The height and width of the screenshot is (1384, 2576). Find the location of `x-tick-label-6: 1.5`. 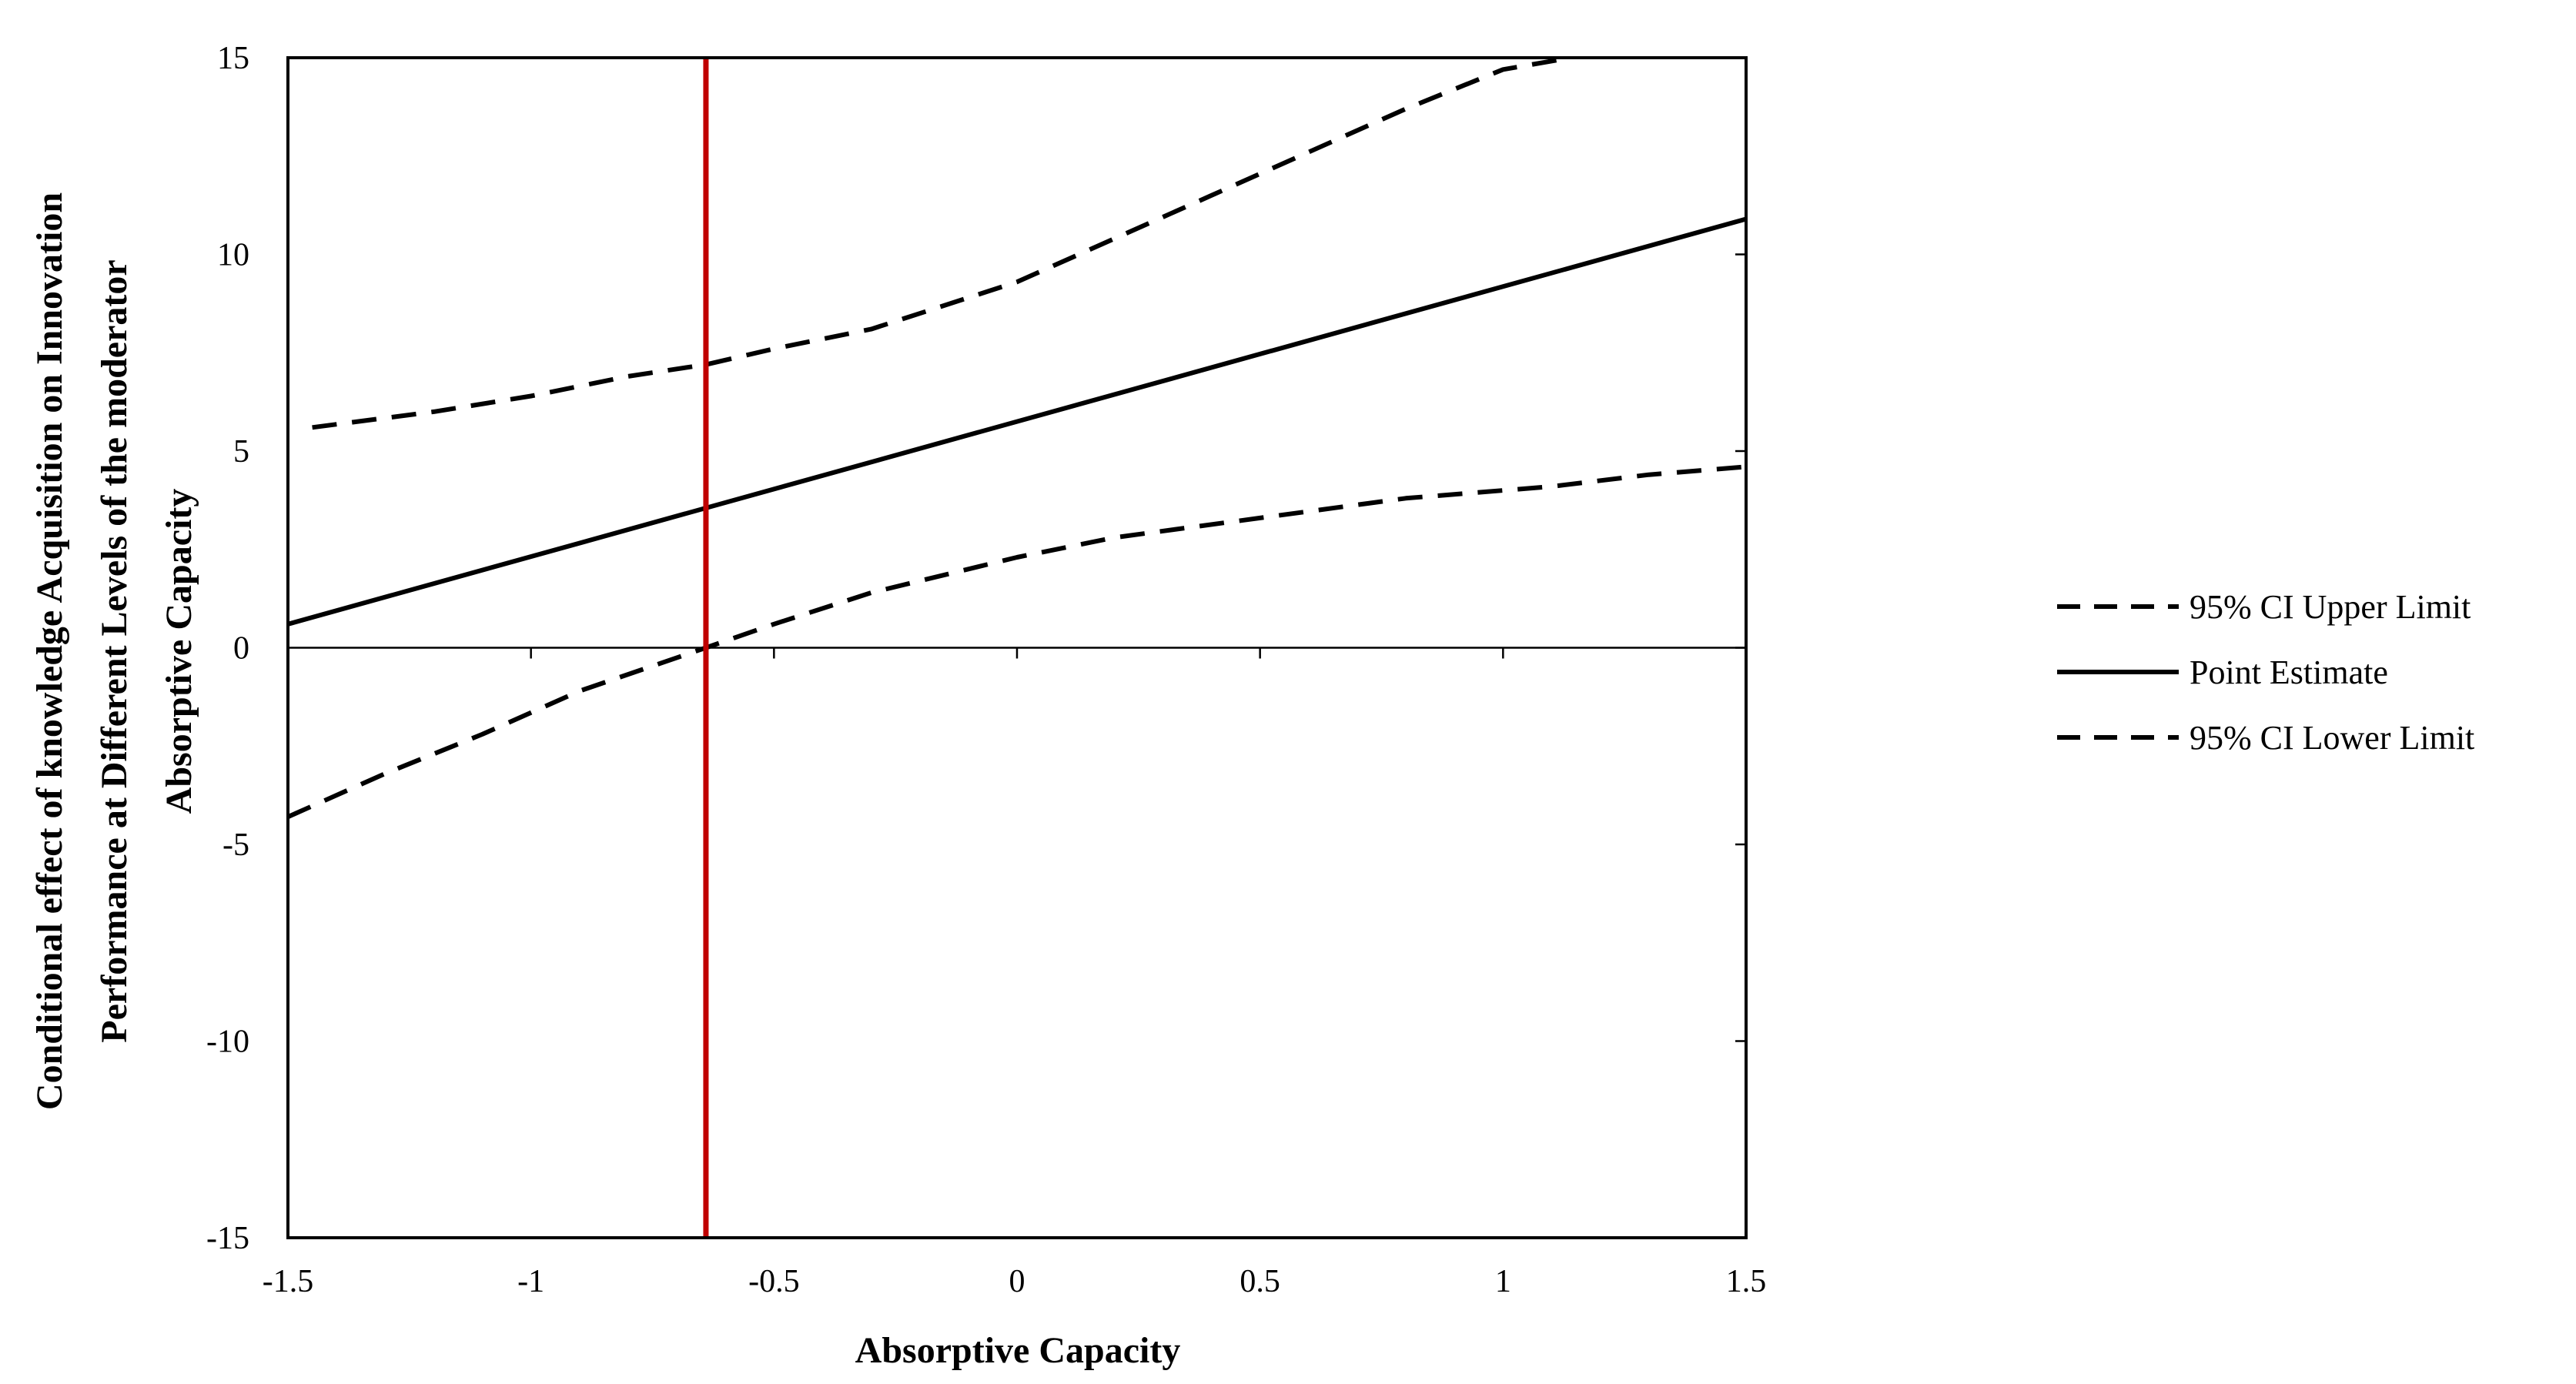

x-tick-label-6: 1.5 is located at coordinates (1747, 1281).